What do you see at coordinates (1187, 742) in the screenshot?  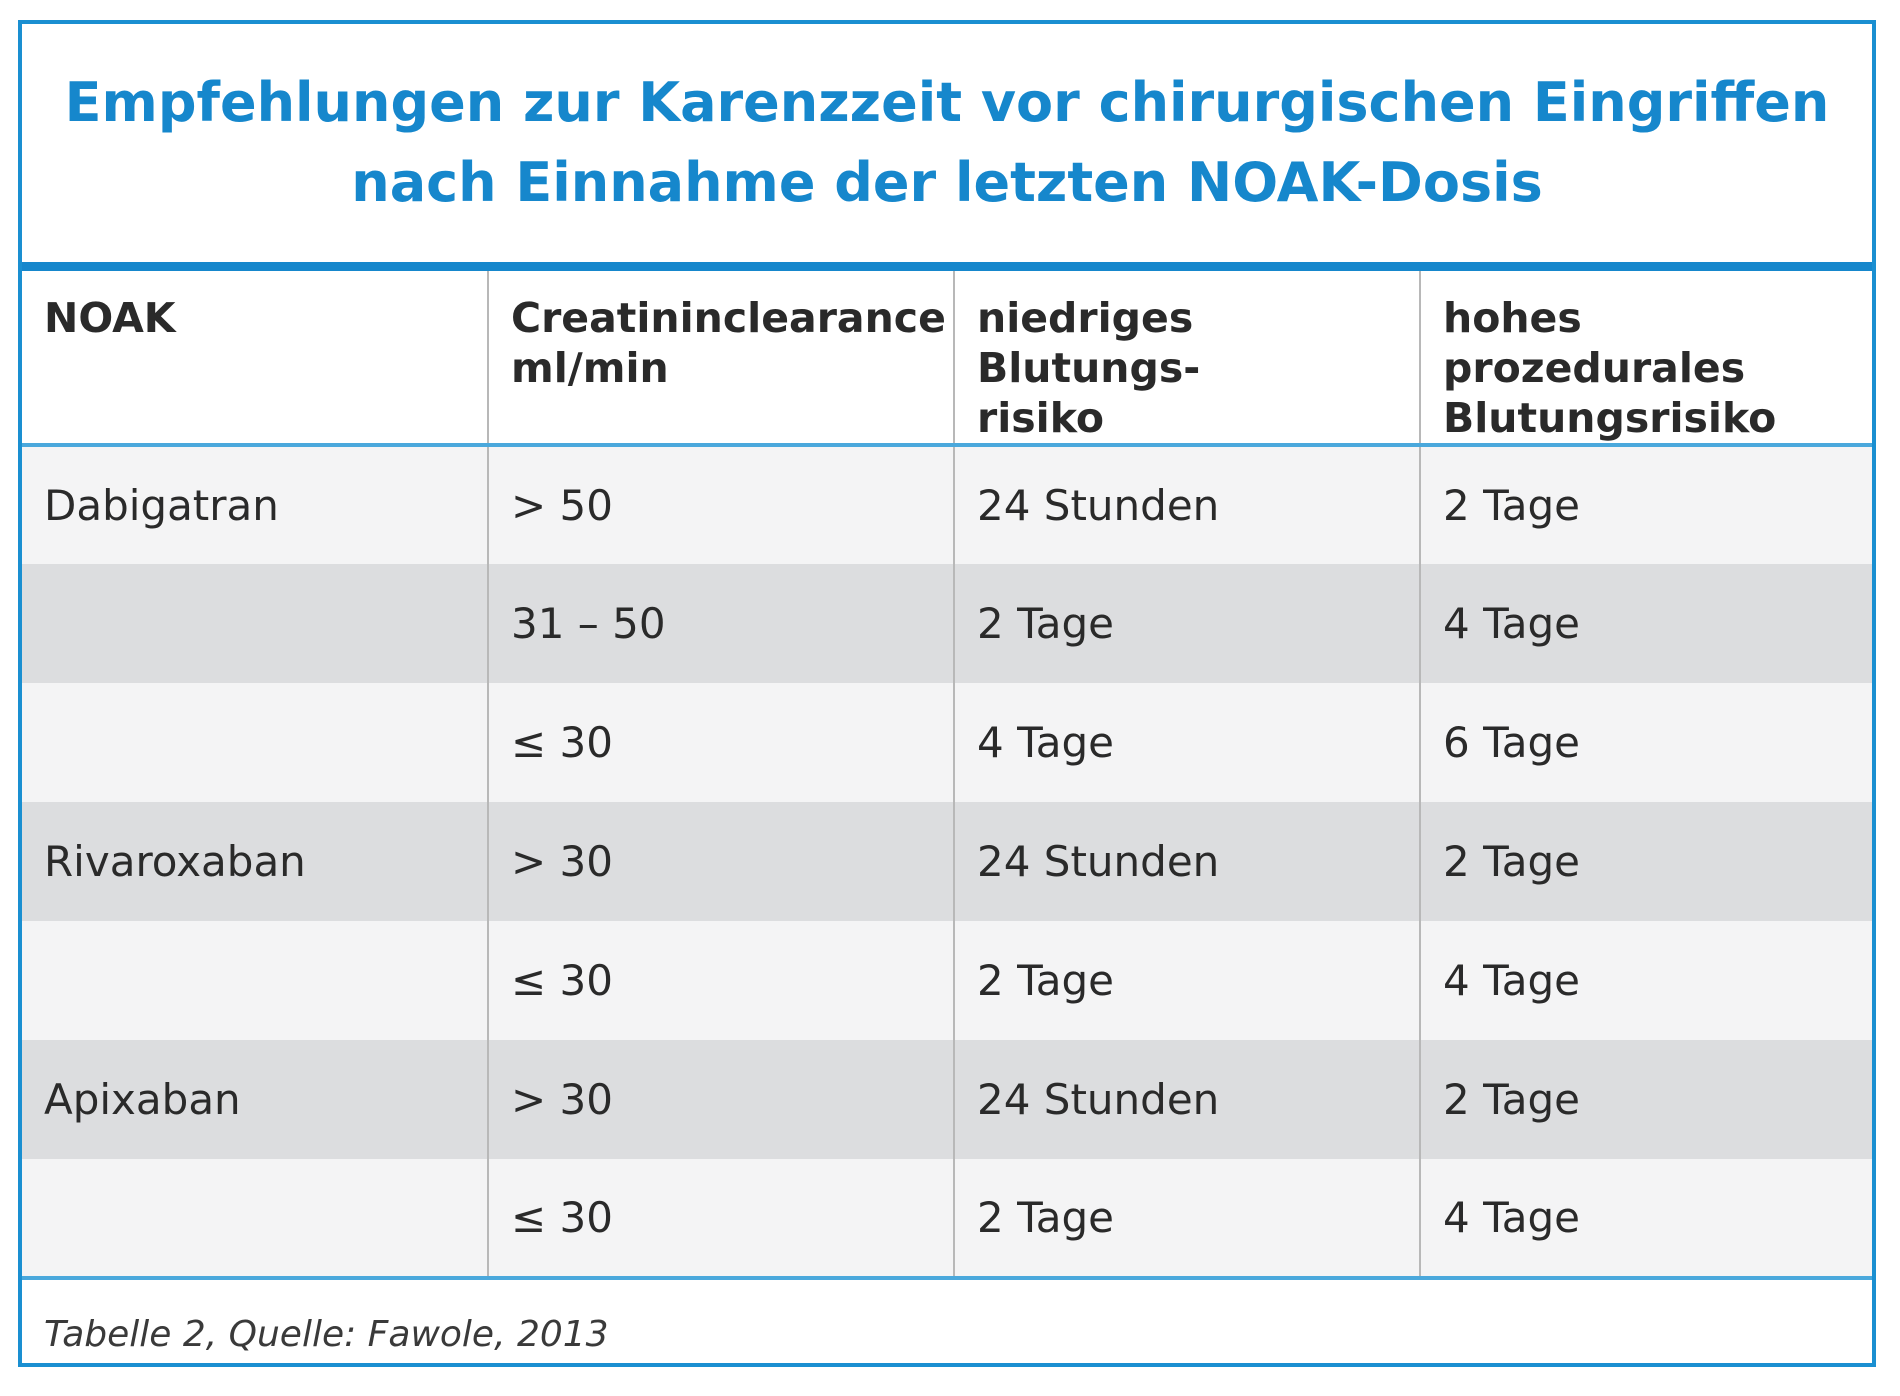 I see `cell-low-risk: 4 Tage` at bounding box center [1187, 742].